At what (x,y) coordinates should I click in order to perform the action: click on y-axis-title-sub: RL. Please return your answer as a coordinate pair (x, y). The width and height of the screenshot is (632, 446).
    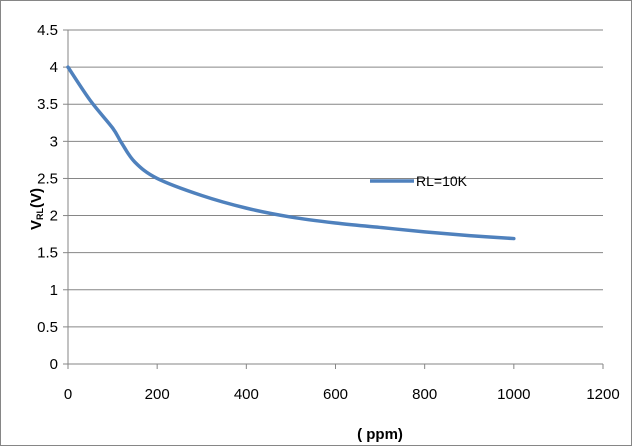
    Looking at the image, I should click on (40, 213).